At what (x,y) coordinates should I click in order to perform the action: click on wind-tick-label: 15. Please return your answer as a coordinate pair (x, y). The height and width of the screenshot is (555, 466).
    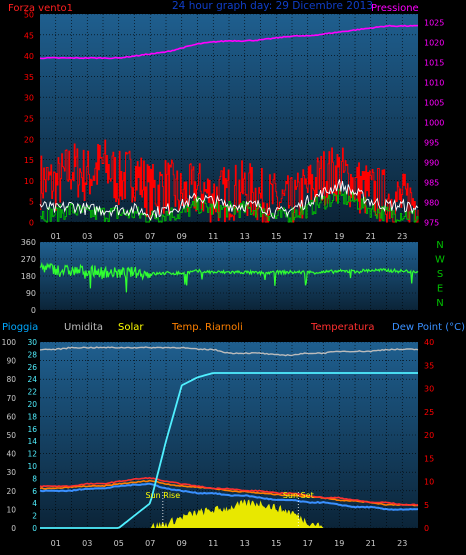
    Looking at the image, I should click on (29, 160).